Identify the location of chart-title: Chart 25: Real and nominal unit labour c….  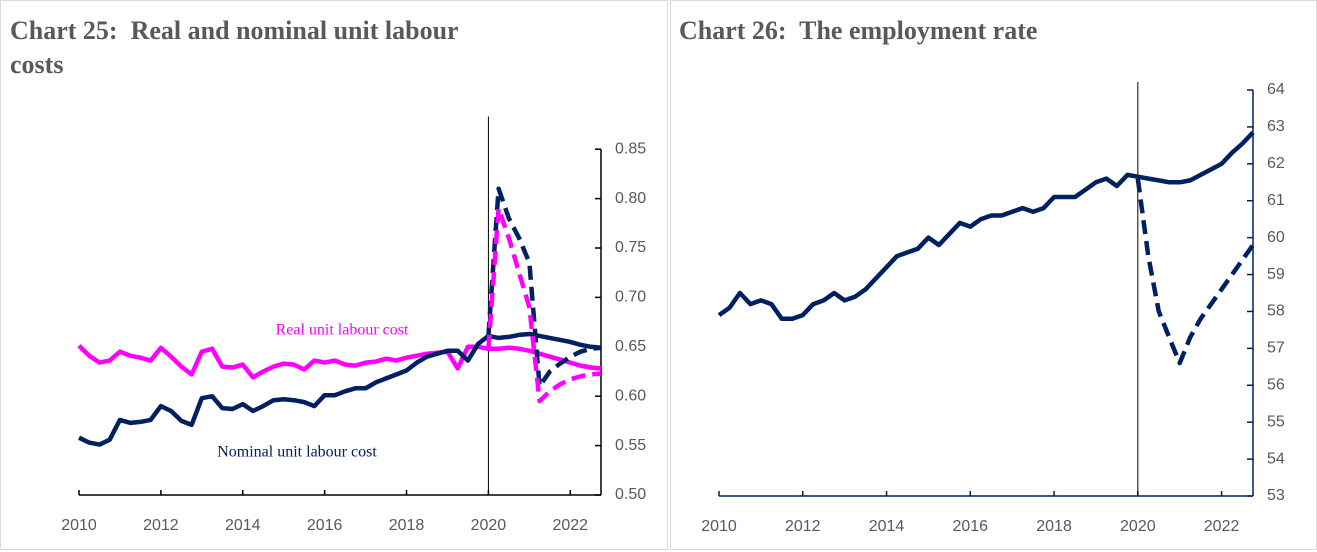
(237, 47).